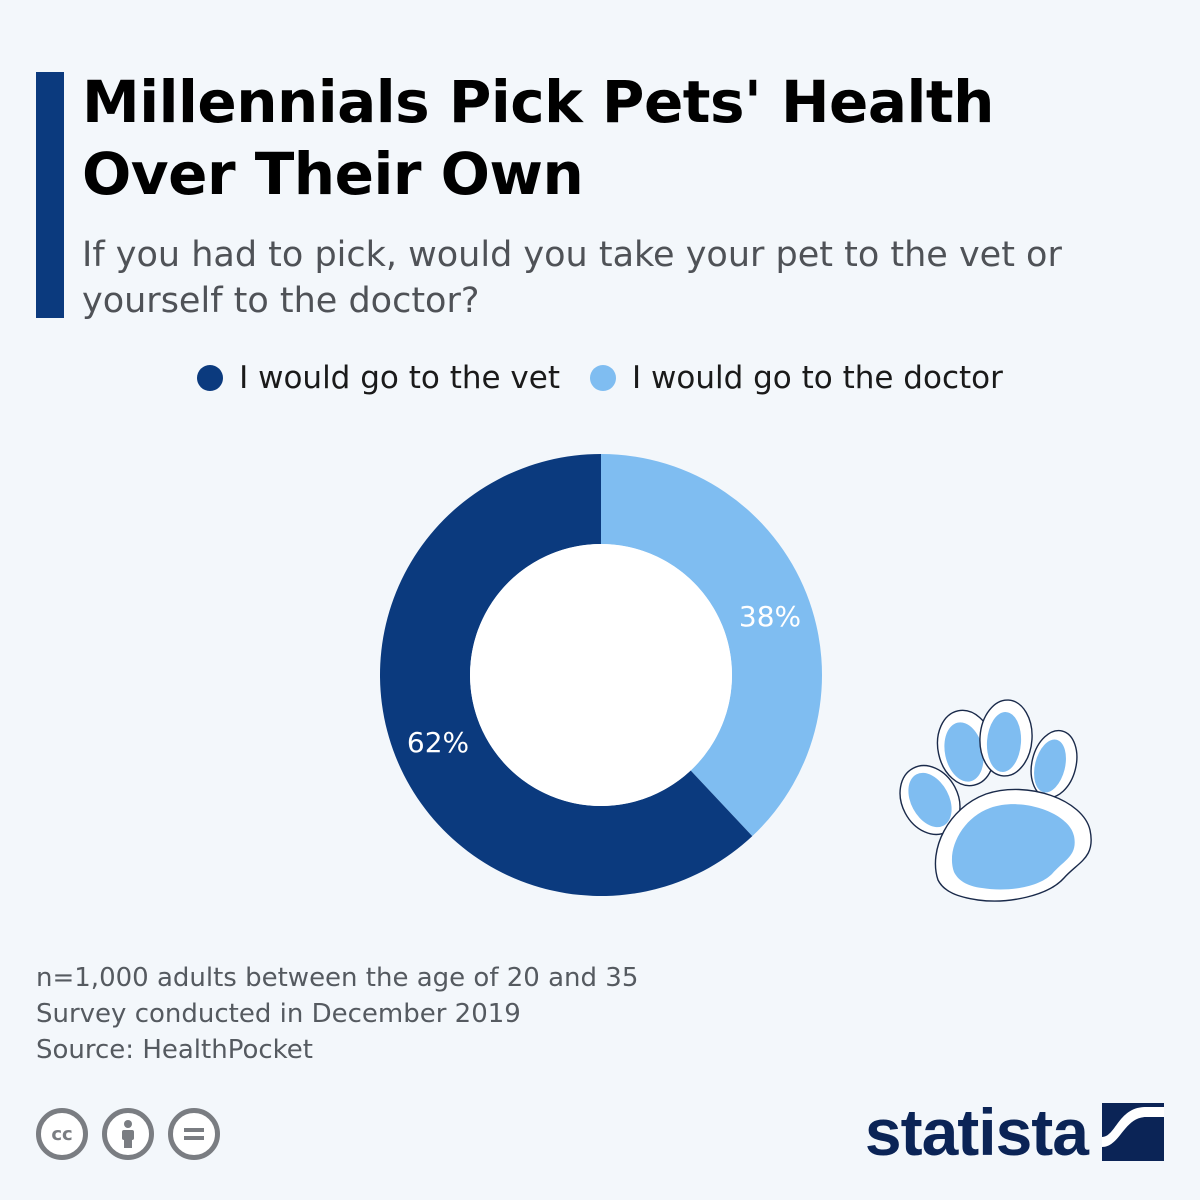 Image resolution: width=1200 pixels, height=1200 pixels. I want to click on paw-print-icon, so click(995, 800).